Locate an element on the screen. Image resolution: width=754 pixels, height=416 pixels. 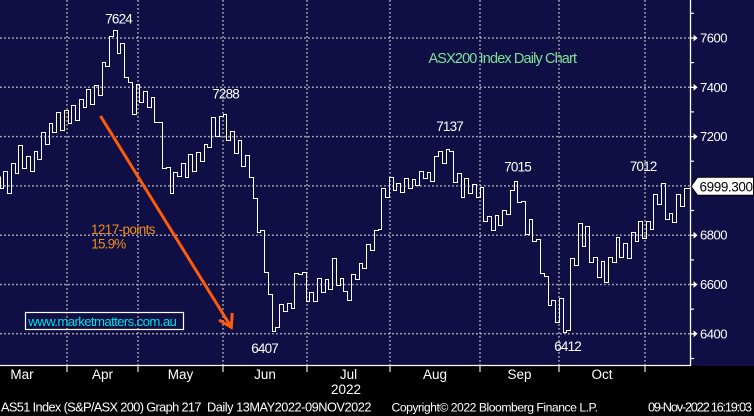
svg-text: 6999.300 is located at coordinates (727, 186).